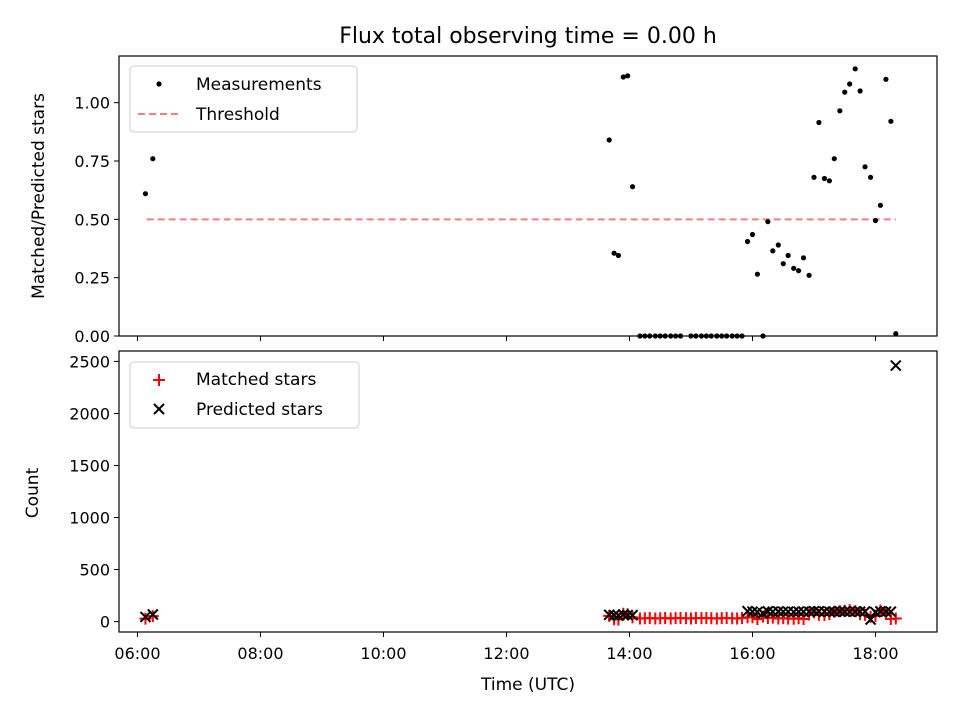 This screenshot has height=720, width=960. Describe the element at coordinates (89, 465) in the screenshot. I see `bottom-y-tick-label: 1500` at that location.